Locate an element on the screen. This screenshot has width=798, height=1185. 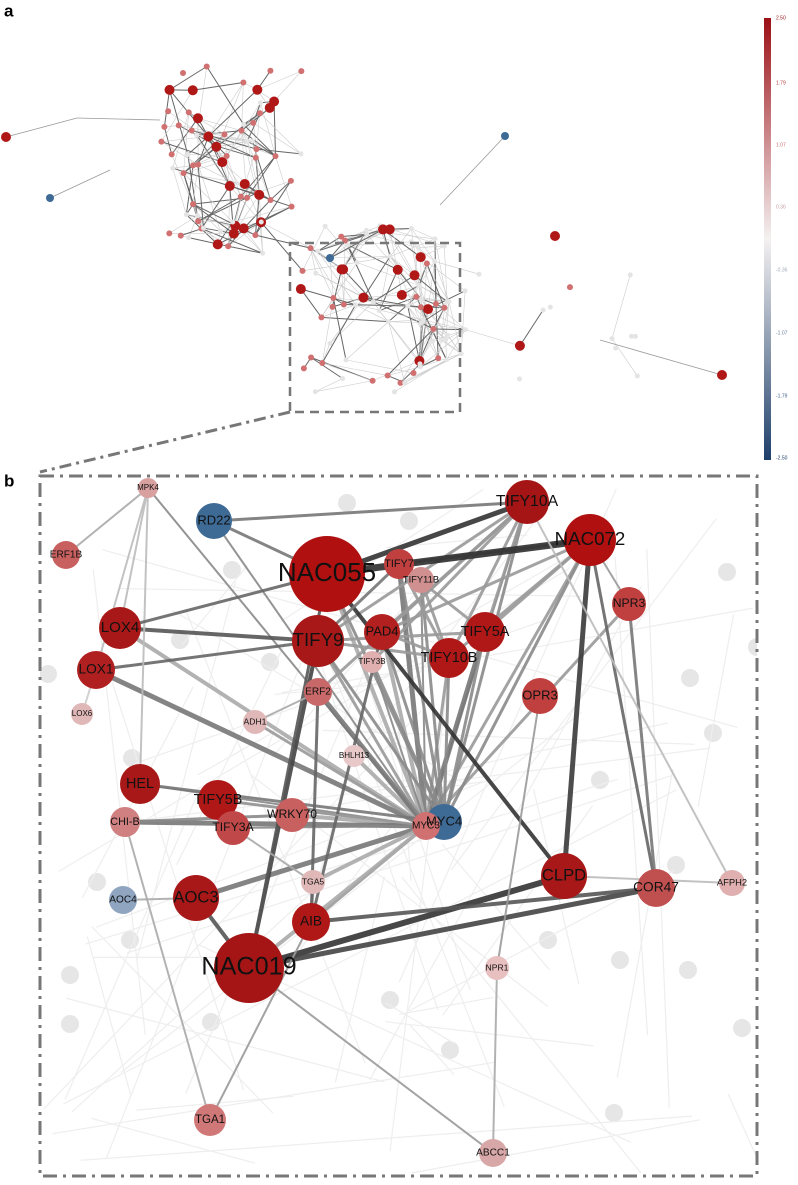
gene-label: WRKY70 is located at coordinates (292, 814).